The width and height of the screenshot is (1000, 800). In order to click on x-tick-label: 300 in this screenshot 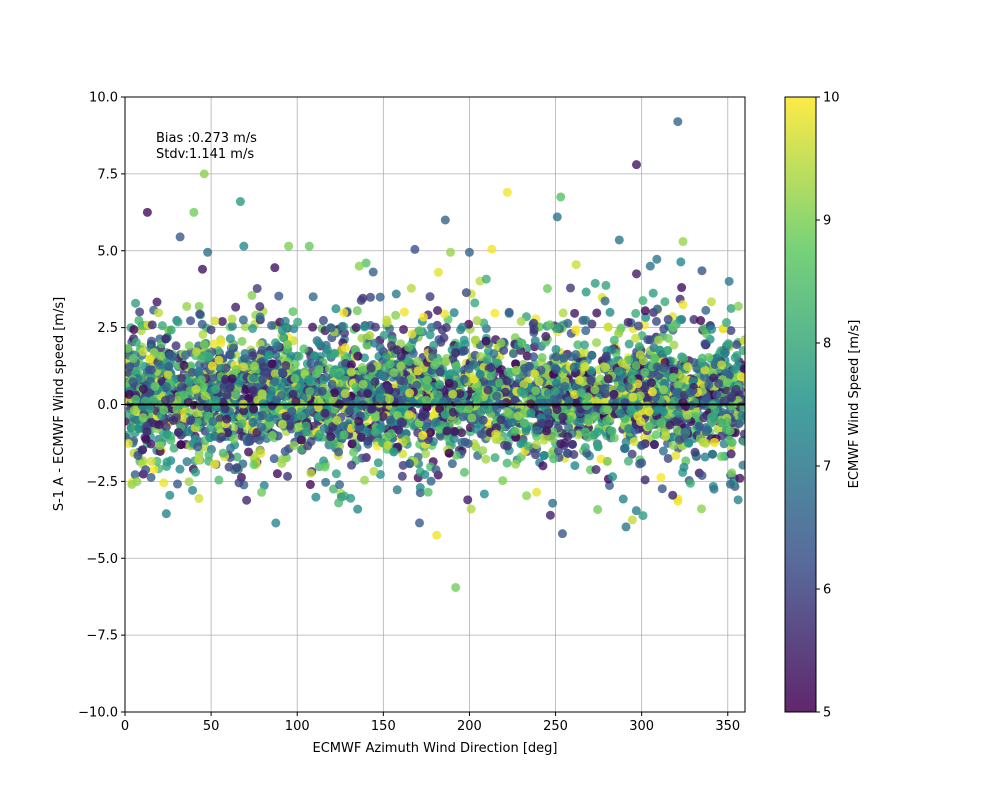, I will do `click(641, 726)`.